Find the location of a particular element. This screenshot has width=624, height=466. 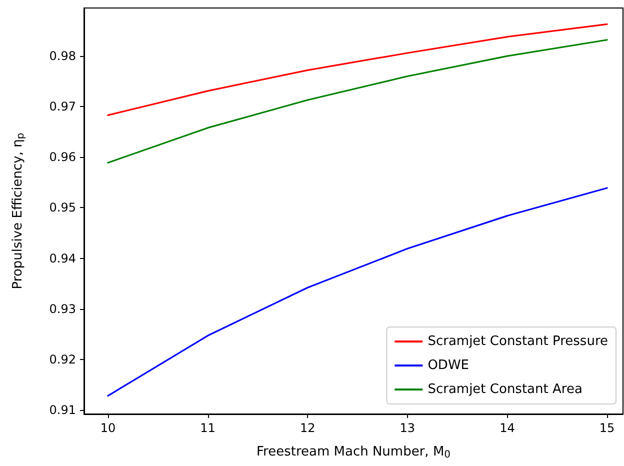

x-tick-label: 14 is located at coordinates (507, 428).